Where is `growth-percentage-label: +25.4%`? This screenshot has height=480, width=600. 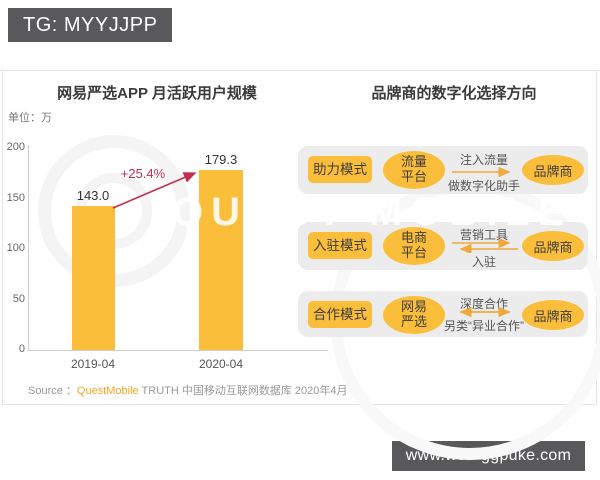 growth-percentage-label: +25.4% is located at coordinates (143, 173).